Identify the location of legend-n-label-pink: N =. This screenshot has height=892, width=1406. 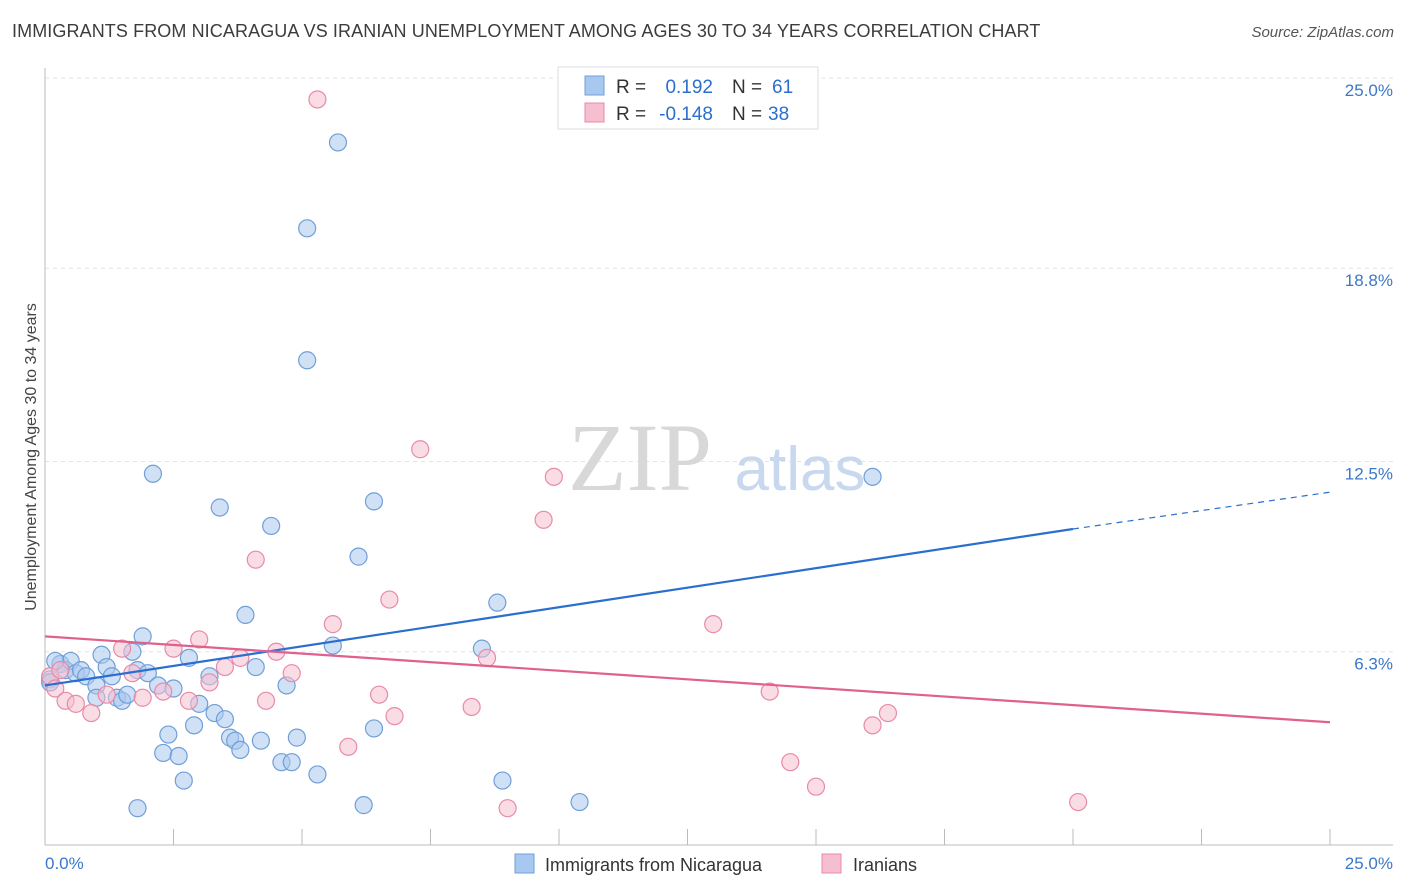
(747, 114).